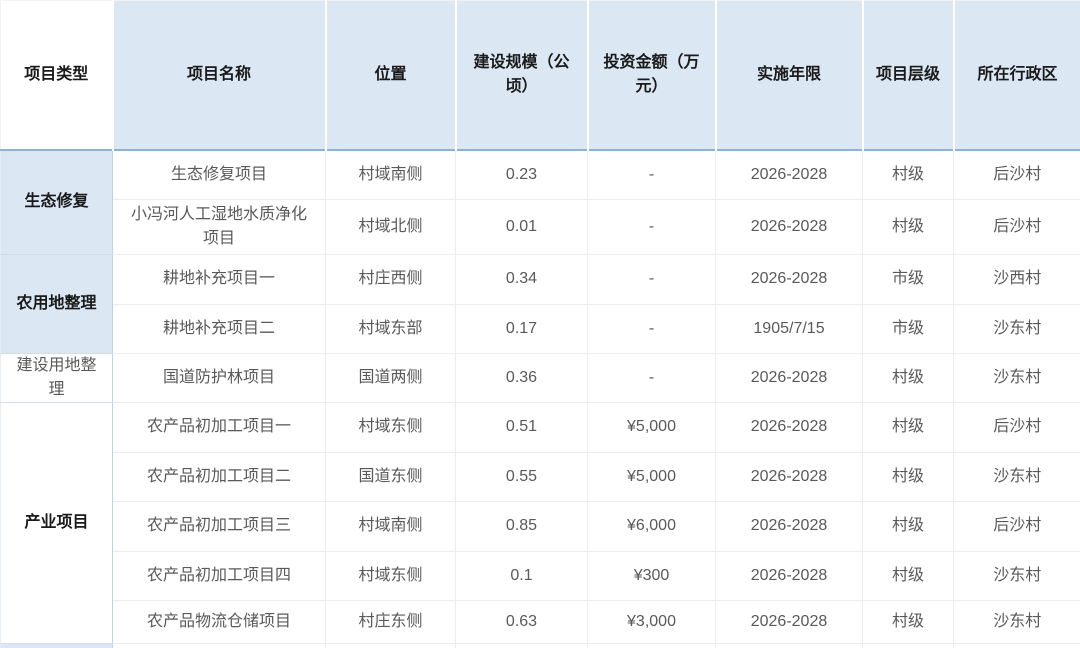 The height and width of the screenshot is (648, 1080). Describe the element at coordinates (908, 329) in the screenshot. I see `cell-level: 市级` at that location.